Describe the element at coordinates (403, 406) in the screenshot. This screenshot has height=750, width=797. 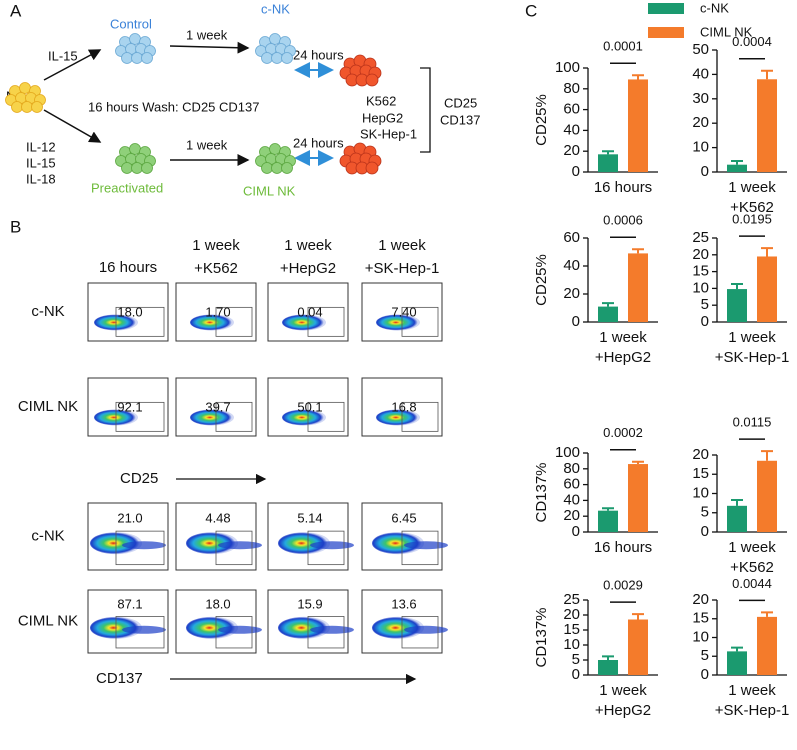
I see `gate-percent: 16.8` at that location.